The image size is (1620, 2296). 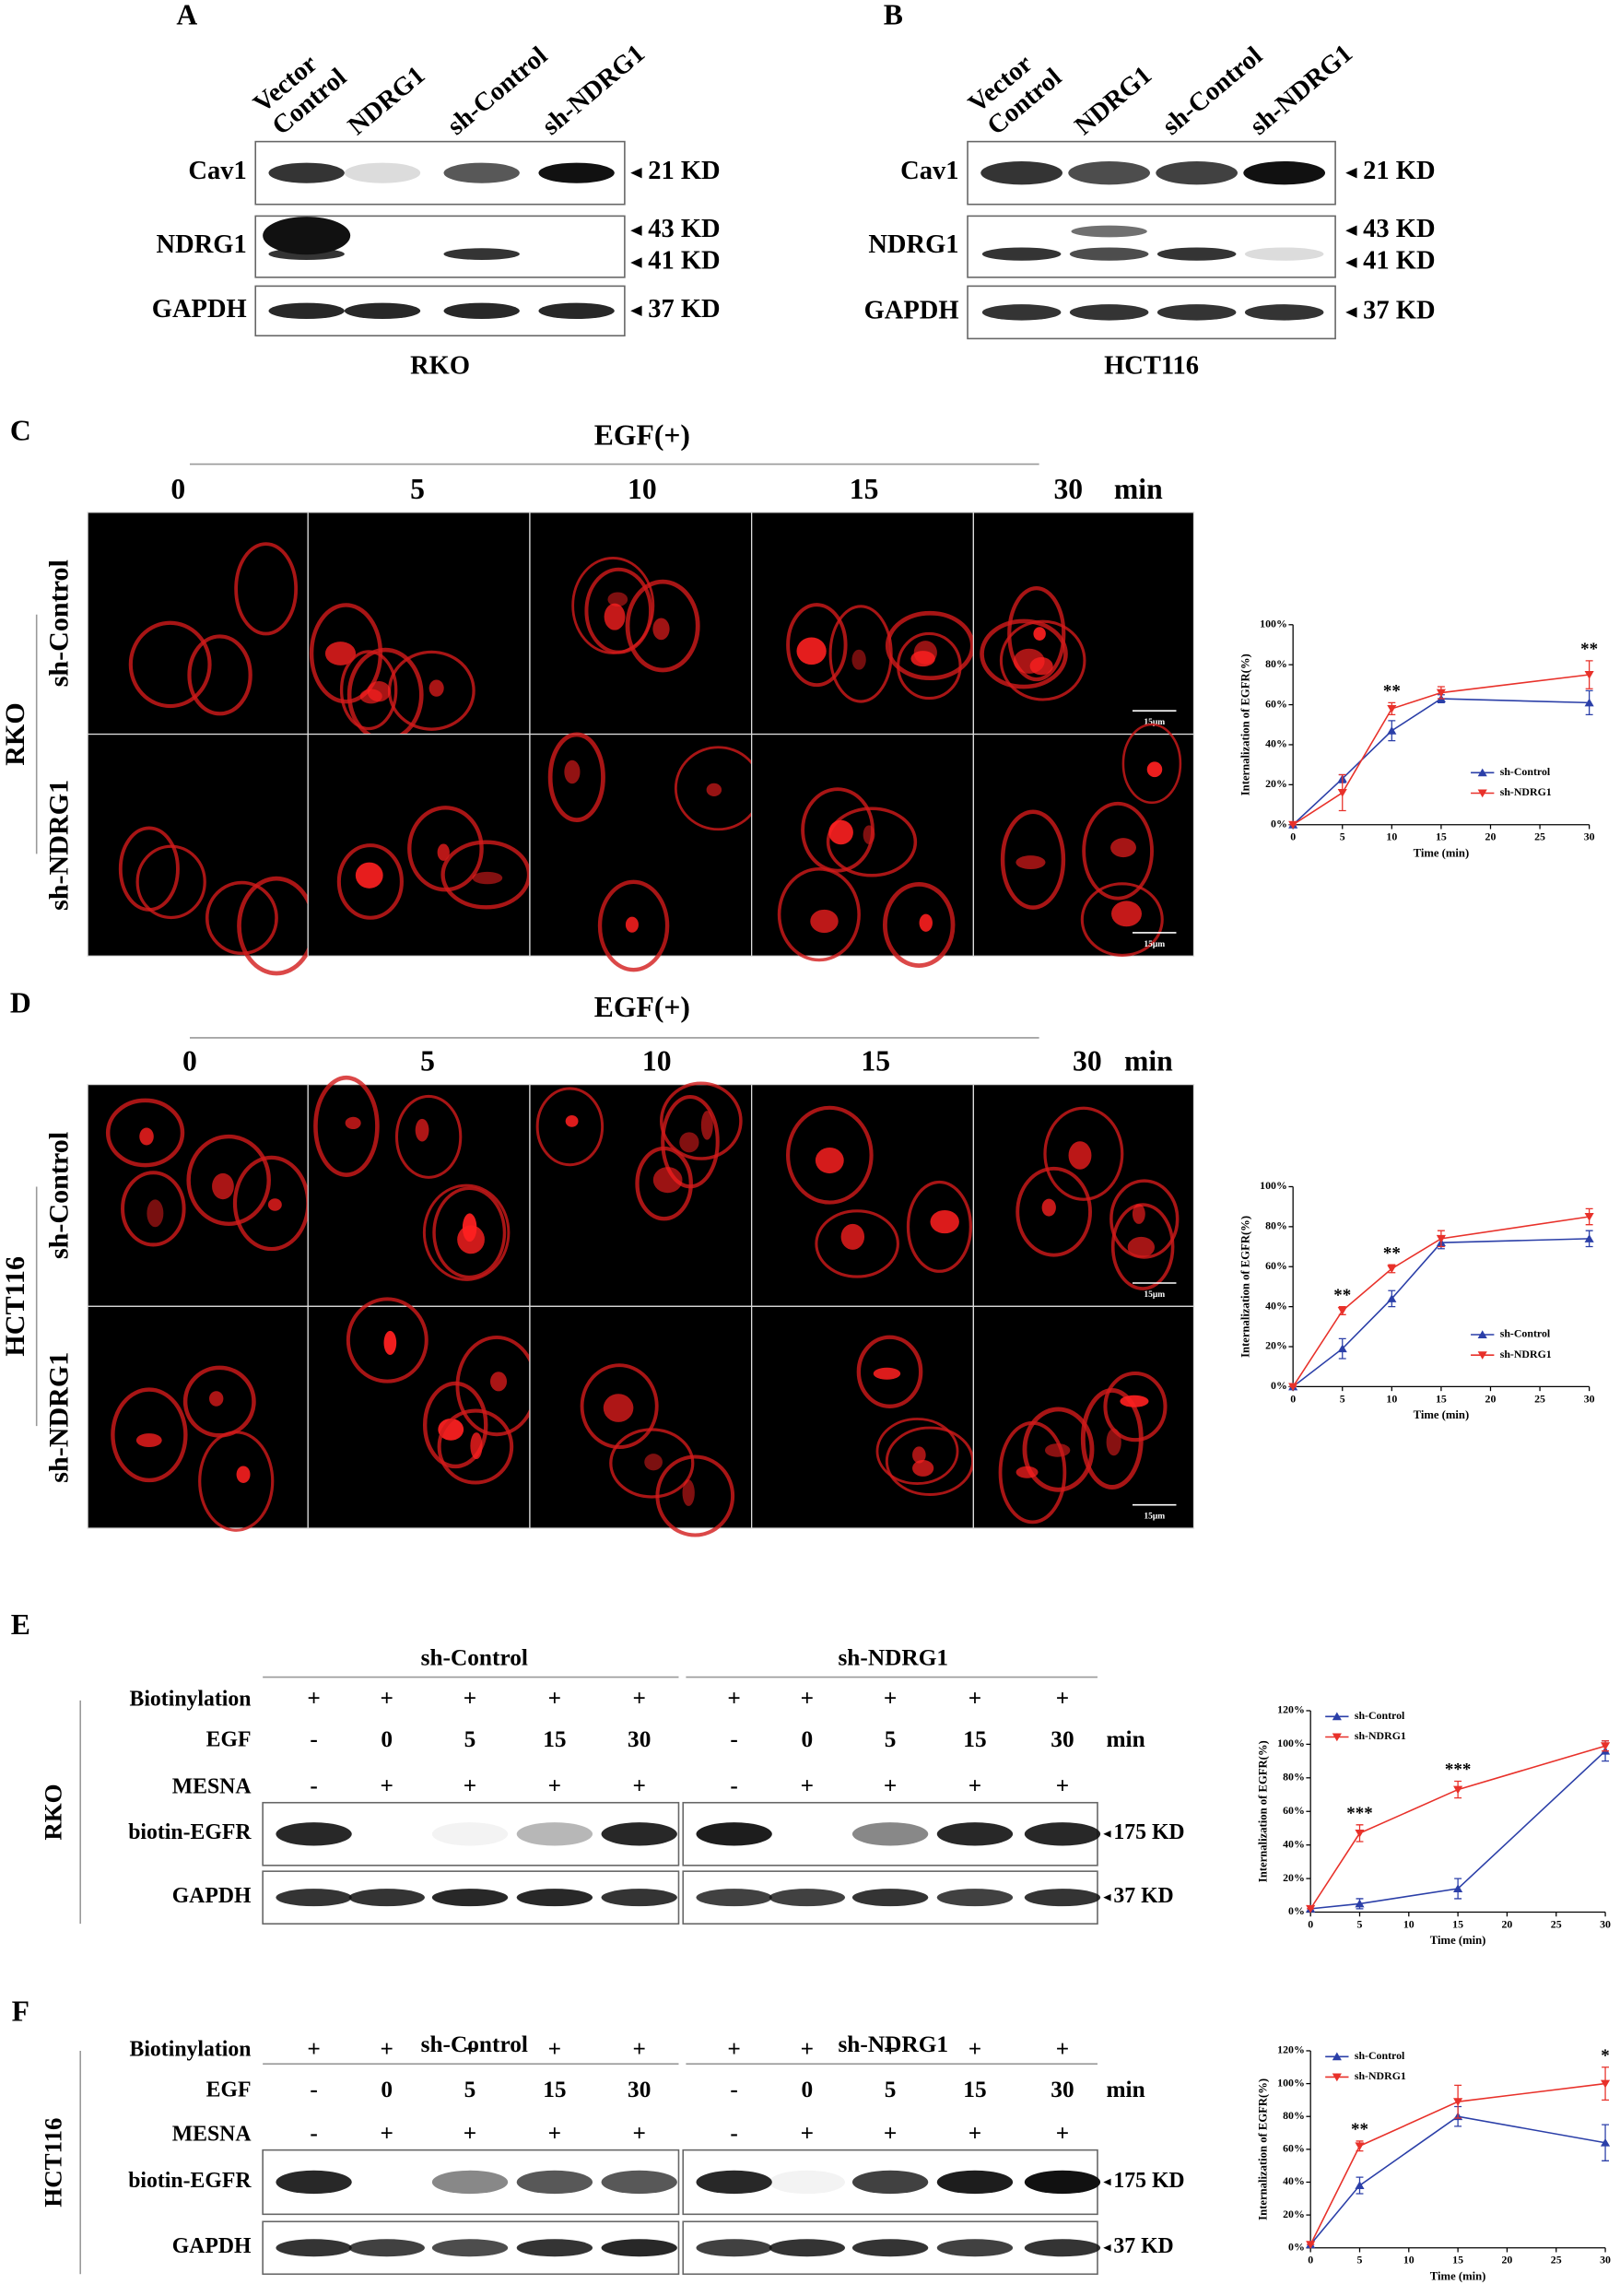 What do you see at coordinates (498, 91) in the screenshot?
I see `column-label-group: sh-Control` at bounding box center [498, 91].